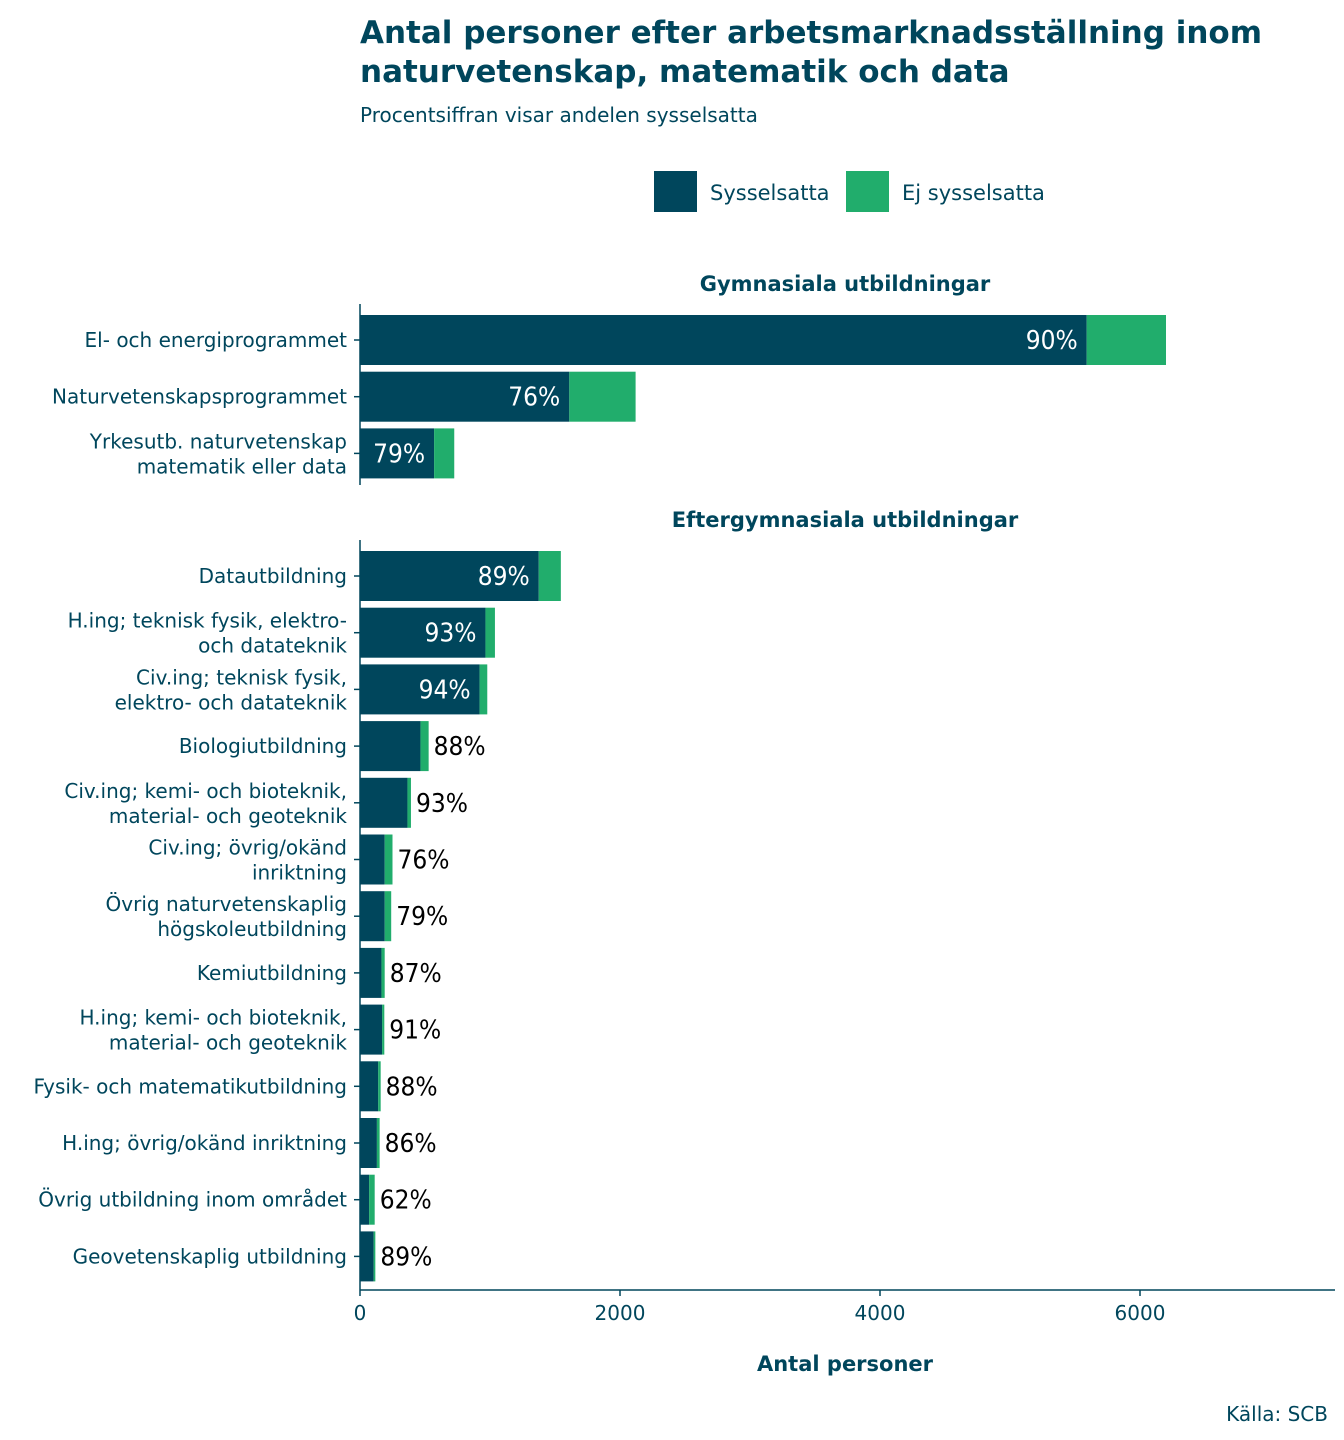 This screenshot has height=1440, width=1344. Describe the element at coordinates (190, 1086) in the screenshot. I see `category-label: Fysik- och matematikutbildning` at that location.